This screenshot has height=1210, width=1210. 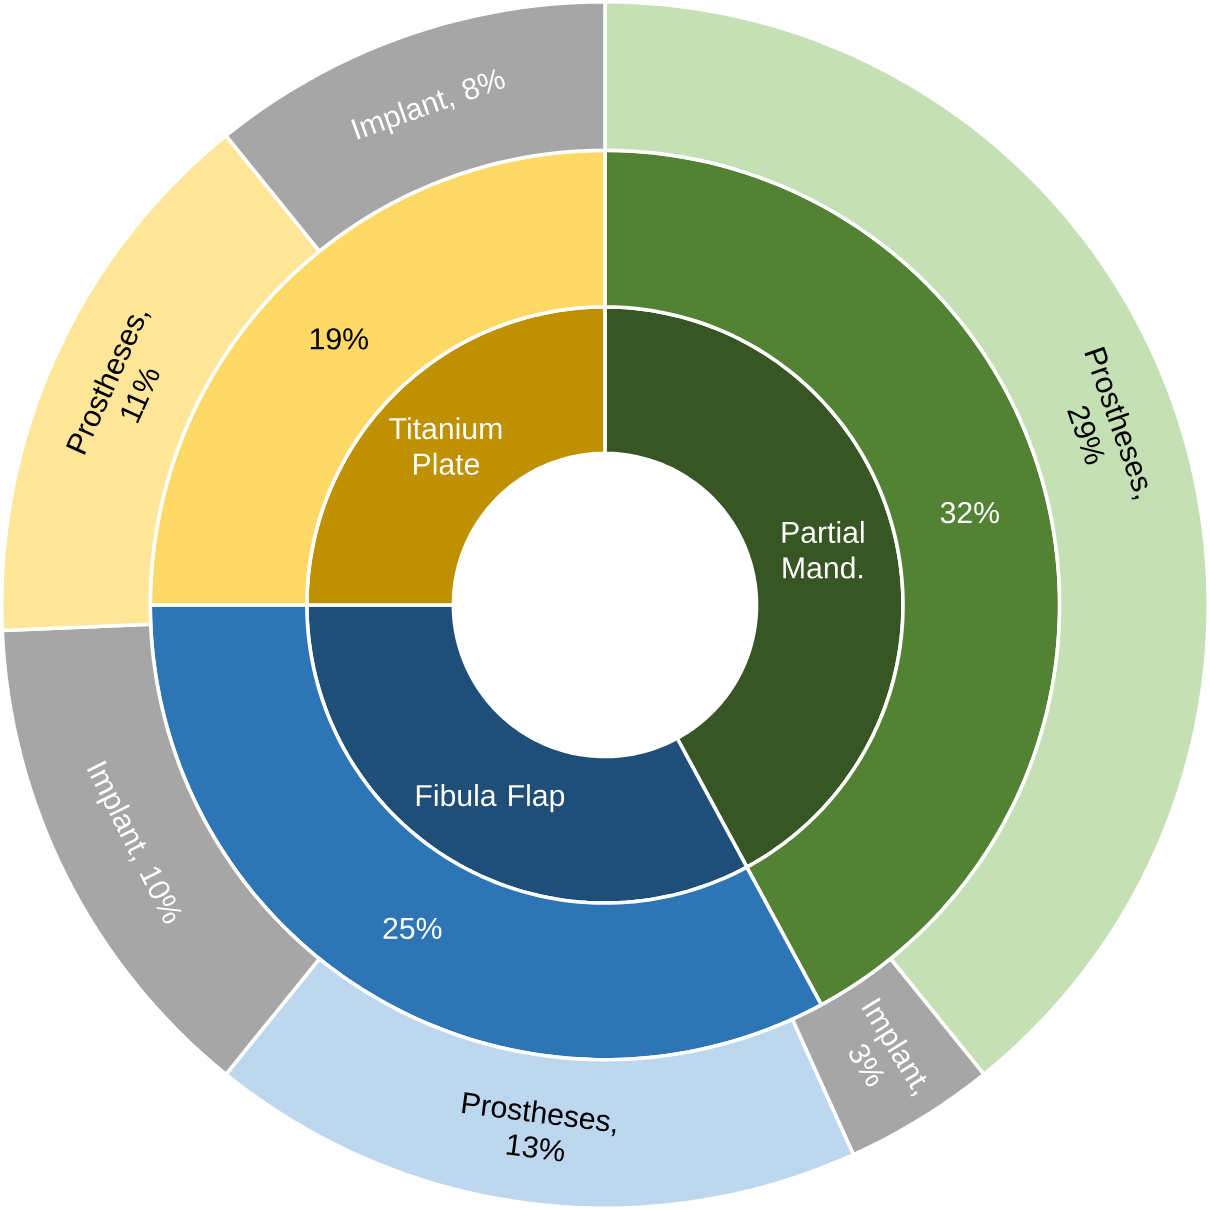 I want to click on data-label: 25%, so click(x=412, y=928).